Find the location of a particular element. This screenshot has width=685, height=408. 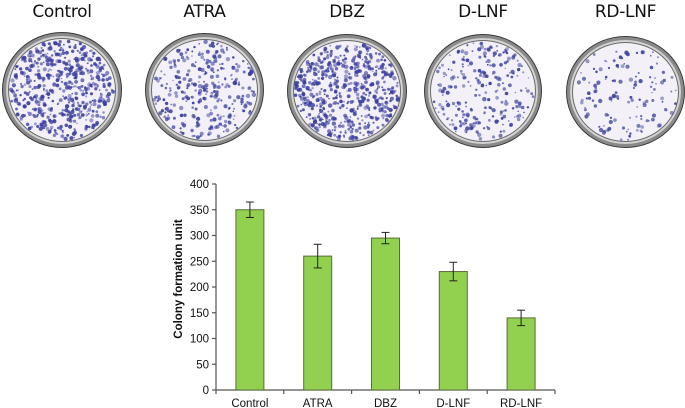

x-axis: Control ATRA DBZ D-LNF RD-LNF is located at coordinates (385, 398).